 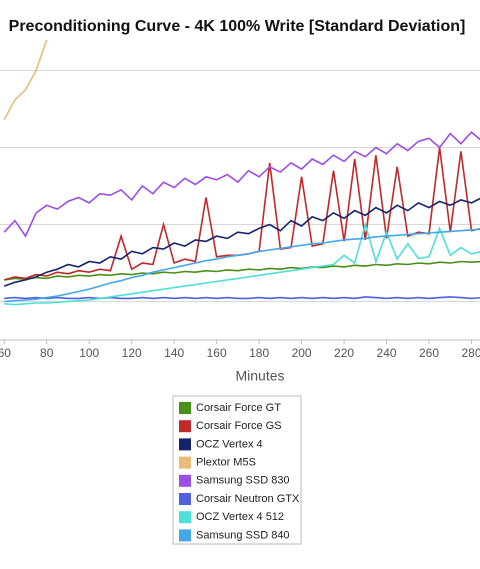 I want to click on legend-label: Samsung SSD 840, so click(x=243, y=535).